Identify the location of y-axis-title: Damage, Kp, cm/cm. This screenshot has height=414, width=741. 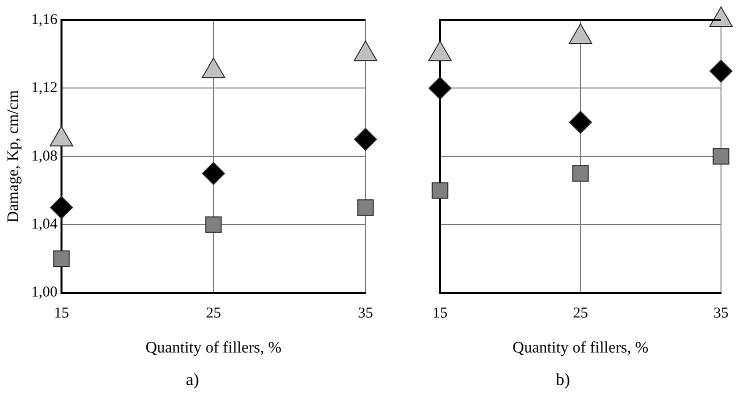
(13, 156).